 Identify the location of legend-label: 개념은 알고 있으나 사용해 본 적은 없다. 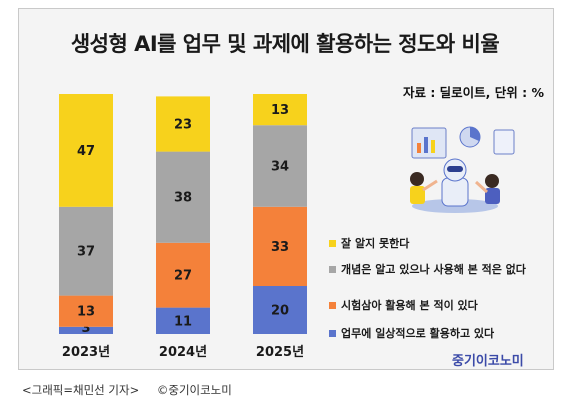
(433, 269).